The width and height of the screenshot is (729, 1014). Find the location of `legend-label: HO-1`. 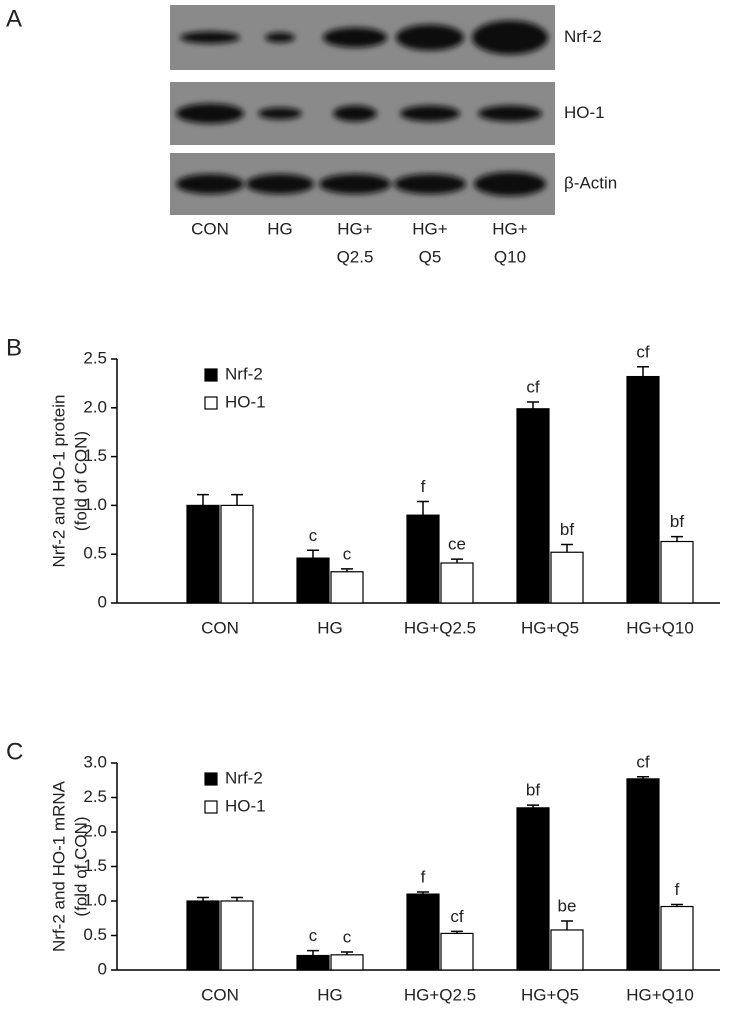

legend-label: HO-1 is located at coordinates (245, 805).